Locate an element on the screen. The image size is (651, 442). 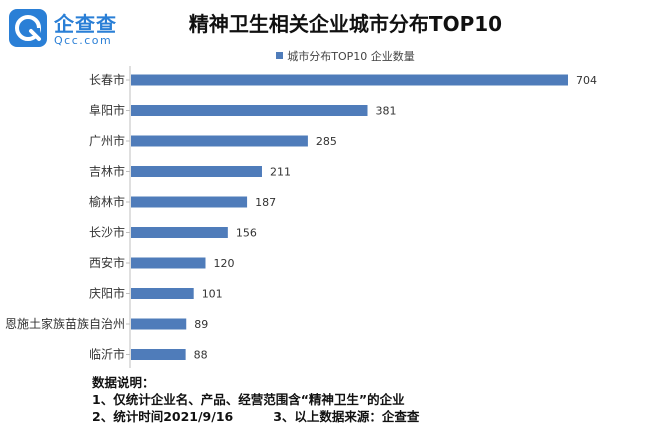
legend-swatch is located at coordinates (280, 55).